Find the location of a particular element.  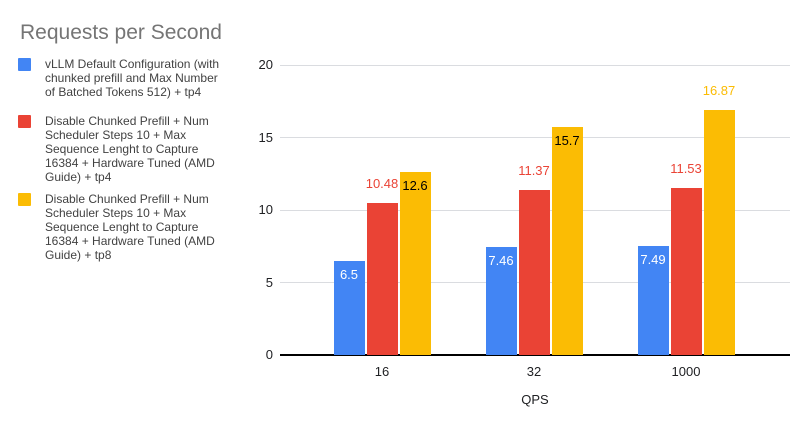

x-tick-label: 1000 is located at coordinates (686, 371).